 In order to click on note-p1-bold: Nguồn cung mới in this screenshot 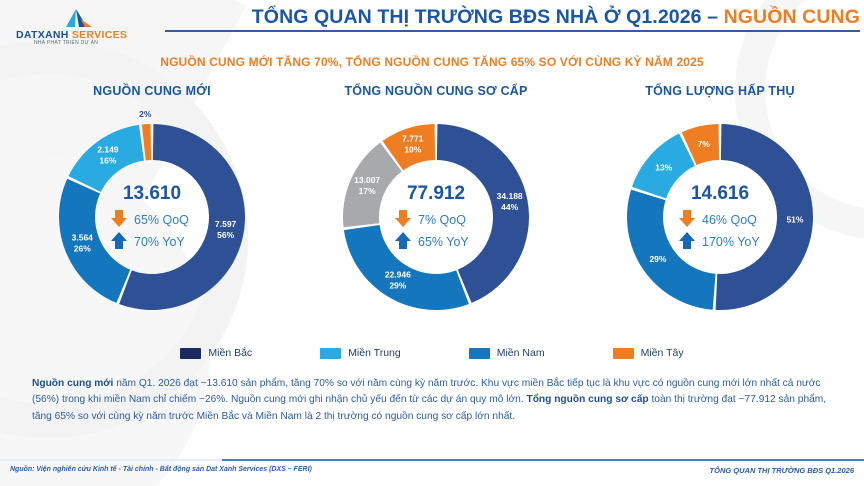, I will do `click(73, 383)`.